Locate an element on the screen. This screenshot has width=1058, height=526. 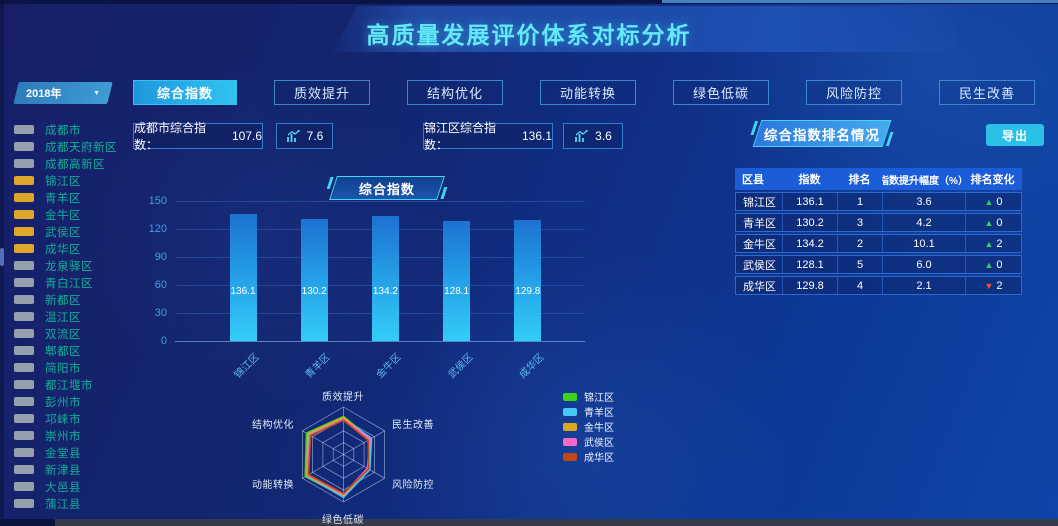
legend-item-4: 成华区 is located at coordinates (588, 456).